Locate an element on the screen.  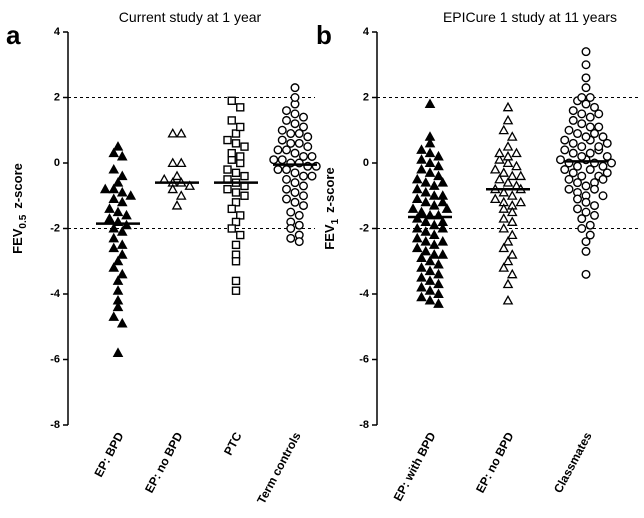
x-tick-label: PTC is located at coordinates (233, 444).